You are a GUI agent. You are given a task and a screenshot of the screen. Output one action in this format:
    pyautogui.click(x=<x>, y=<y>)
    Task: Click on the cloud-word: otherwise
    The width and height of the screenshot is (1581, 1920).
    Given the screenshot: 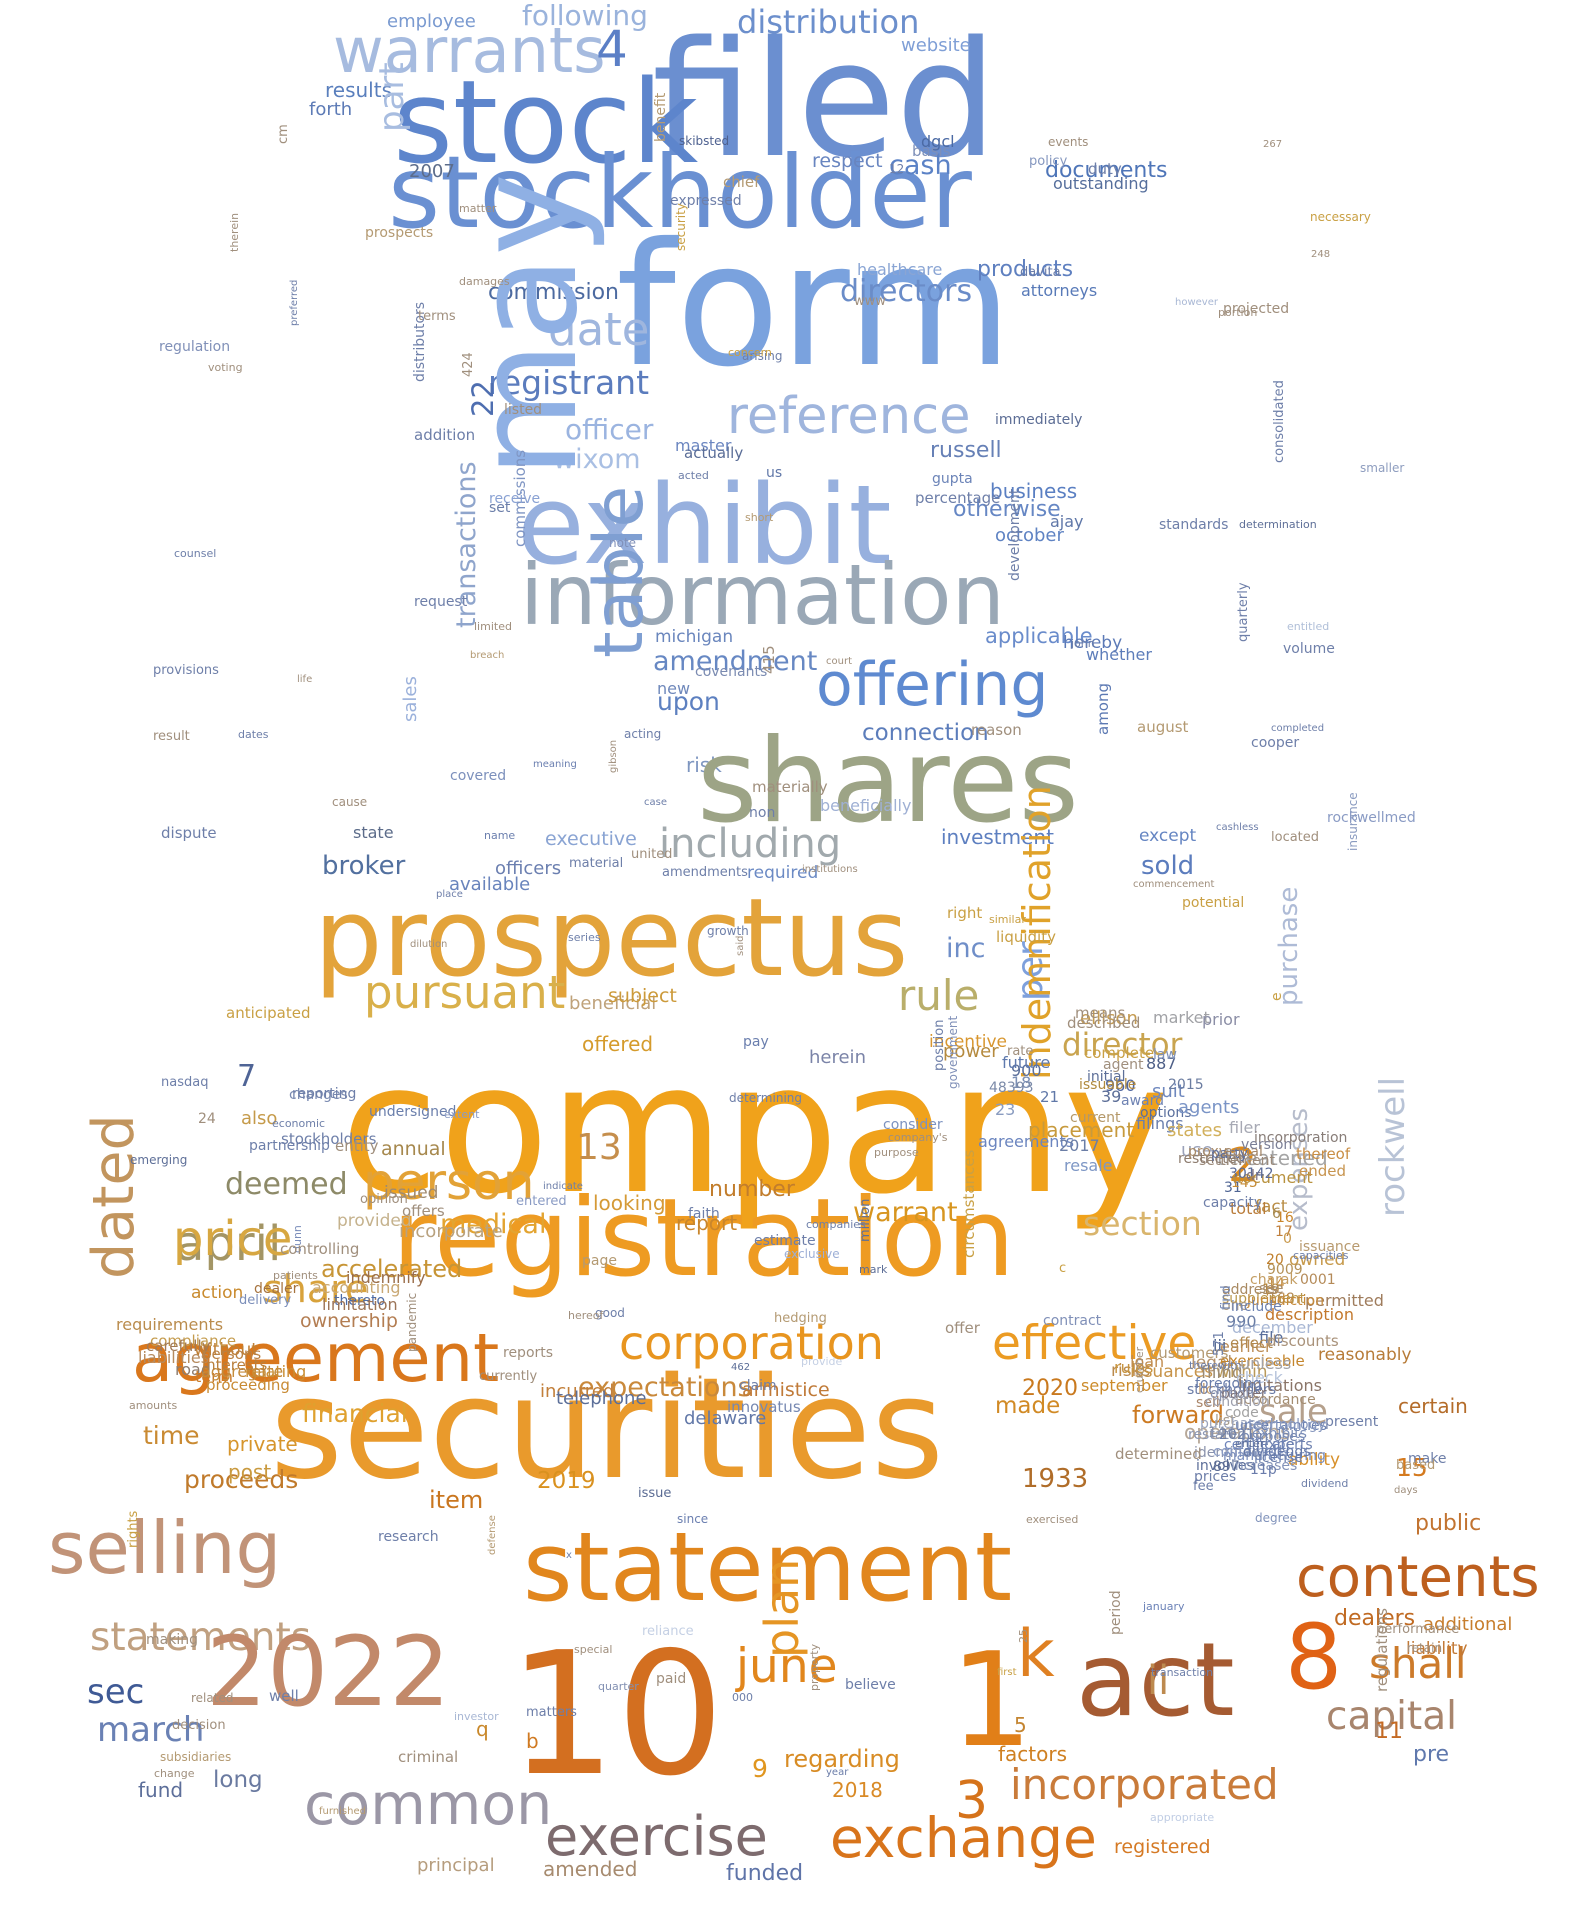 What is the action you would take?
    pyautogui.click(x=1007, y=509)
    